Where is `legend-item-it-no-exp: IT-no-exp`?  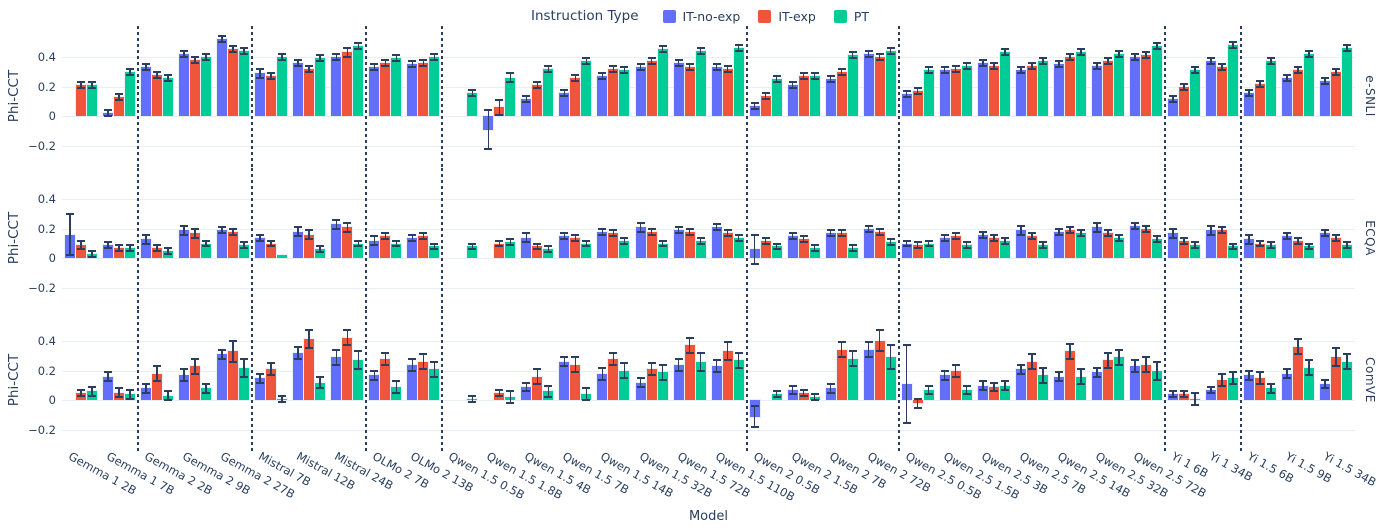 legend-item-it-no-exp: IT-no-exp is located at coordinates (701, 16).